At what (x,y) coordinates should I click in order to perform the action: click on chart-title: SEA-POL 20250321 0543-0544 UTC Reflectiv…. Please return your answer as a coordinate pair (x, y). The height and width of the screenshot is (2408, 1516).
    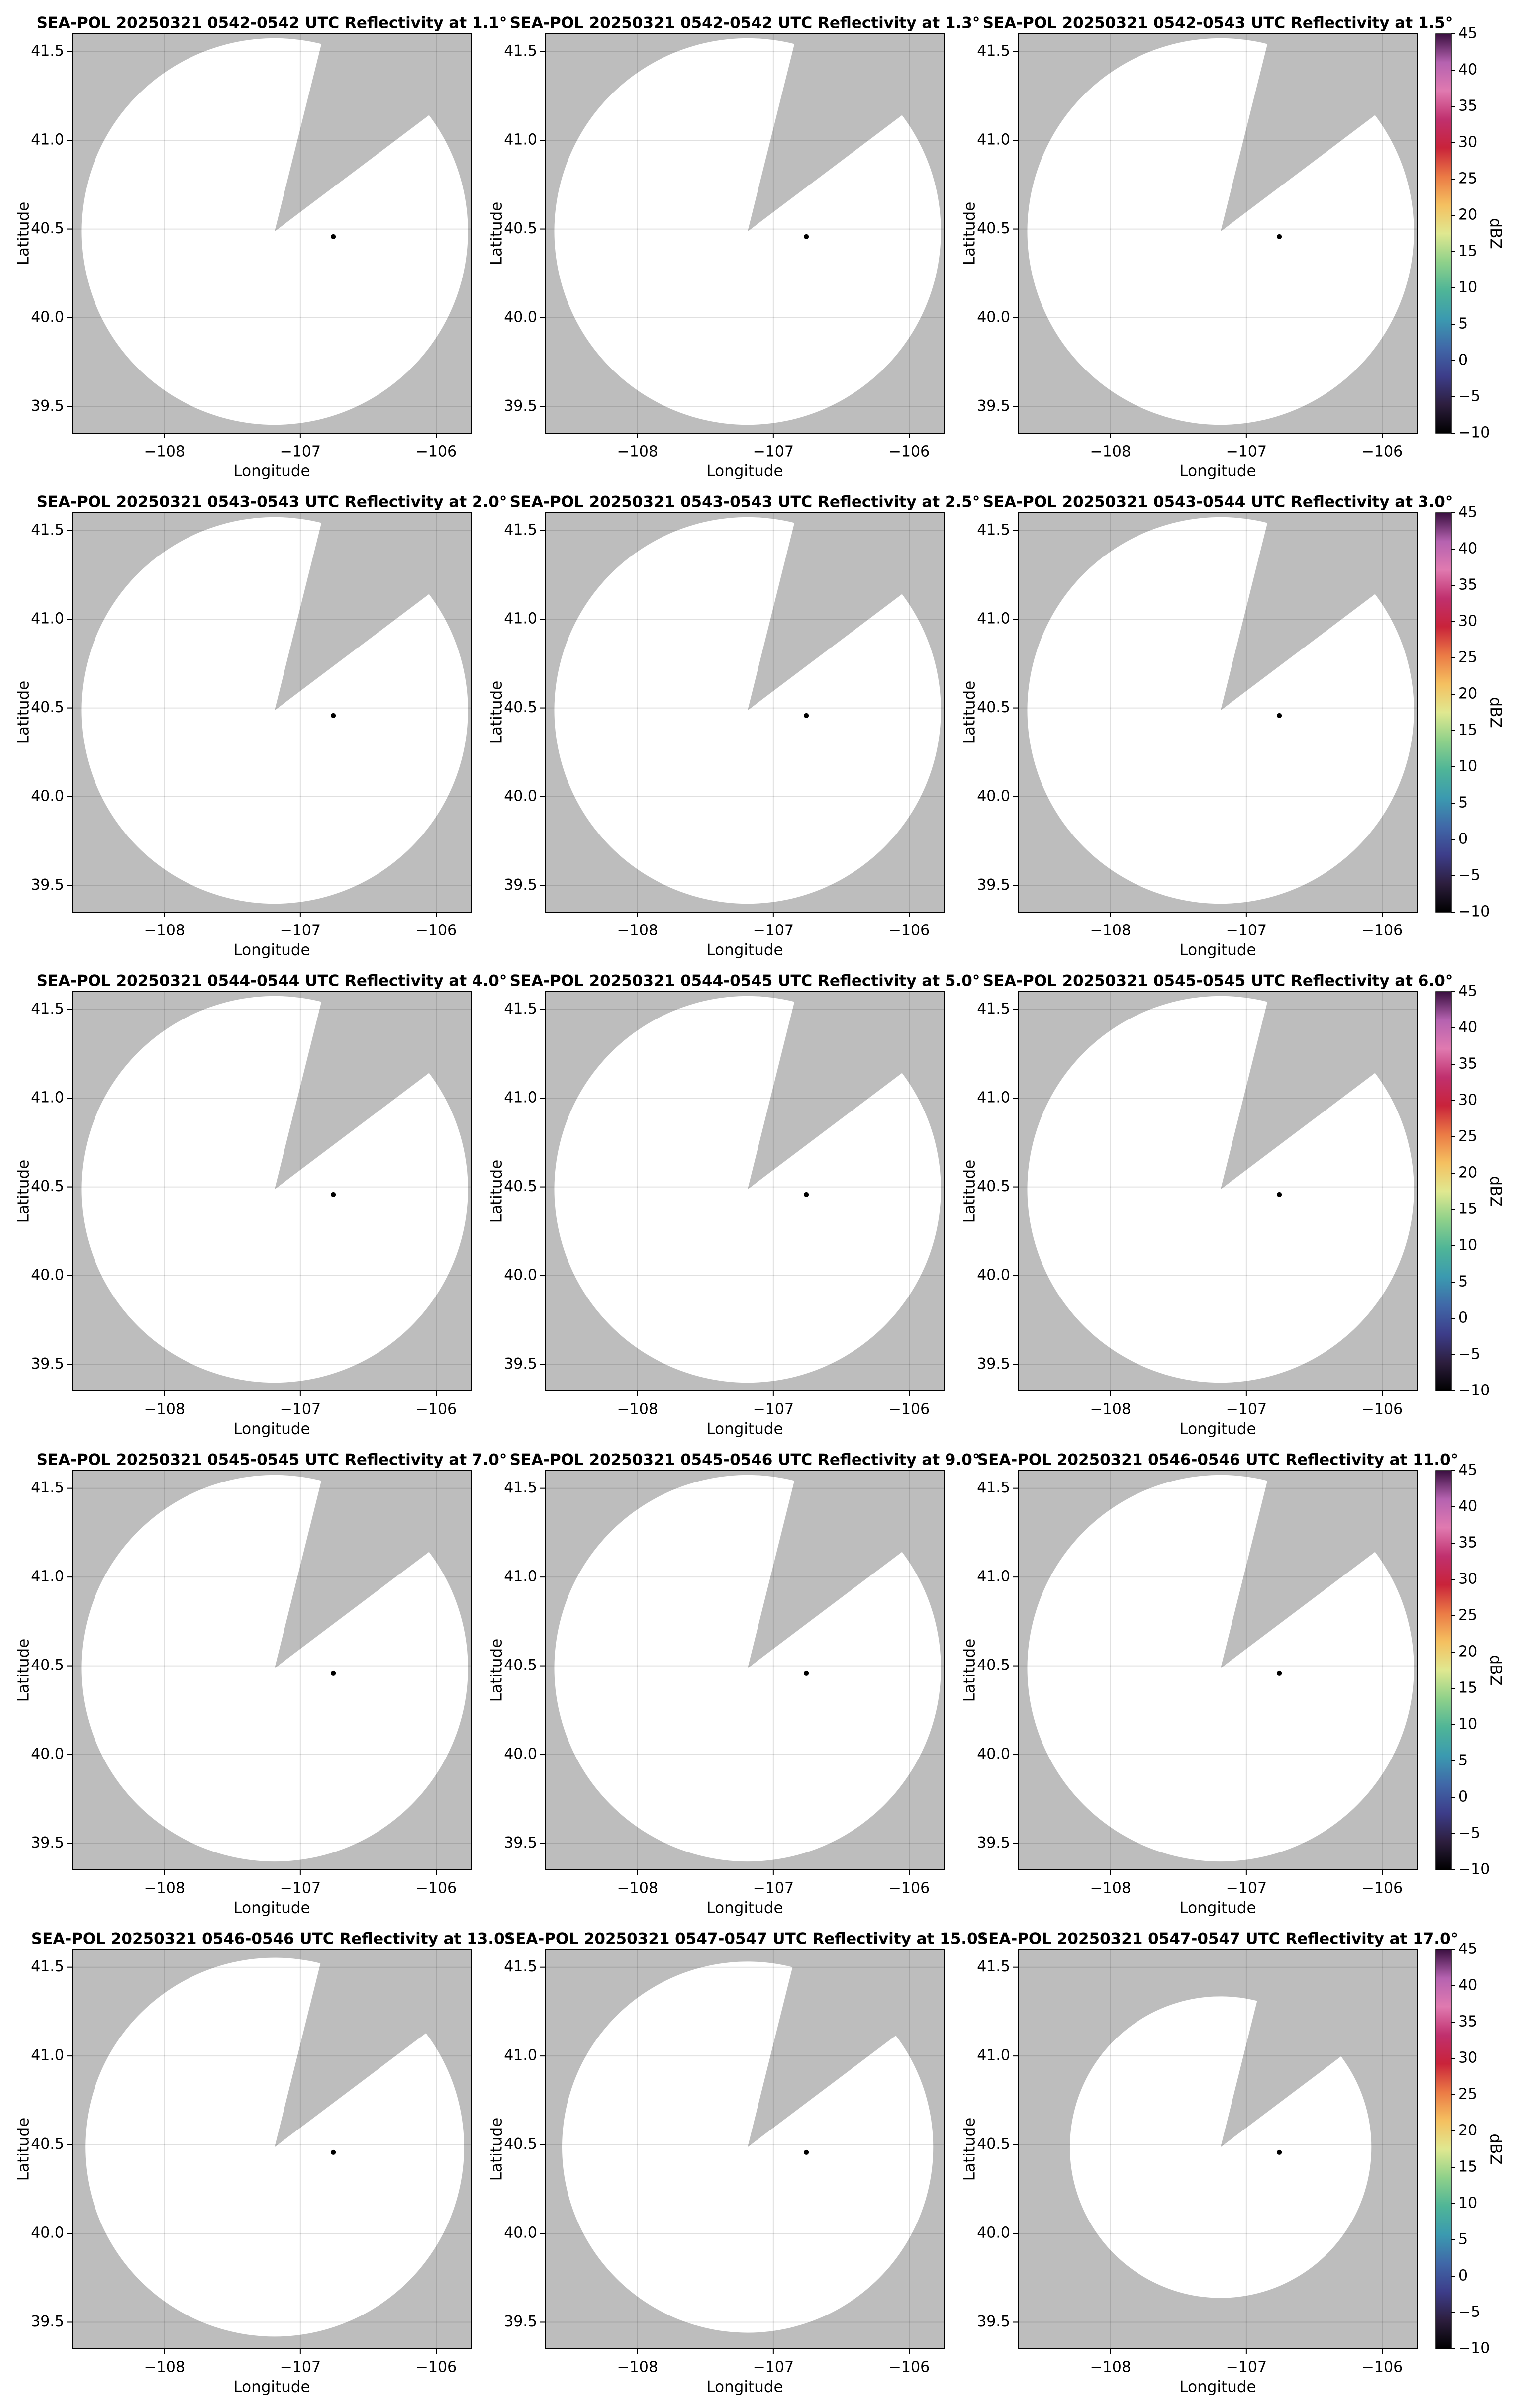
    Looking at the image, I should click on (1218, 502).